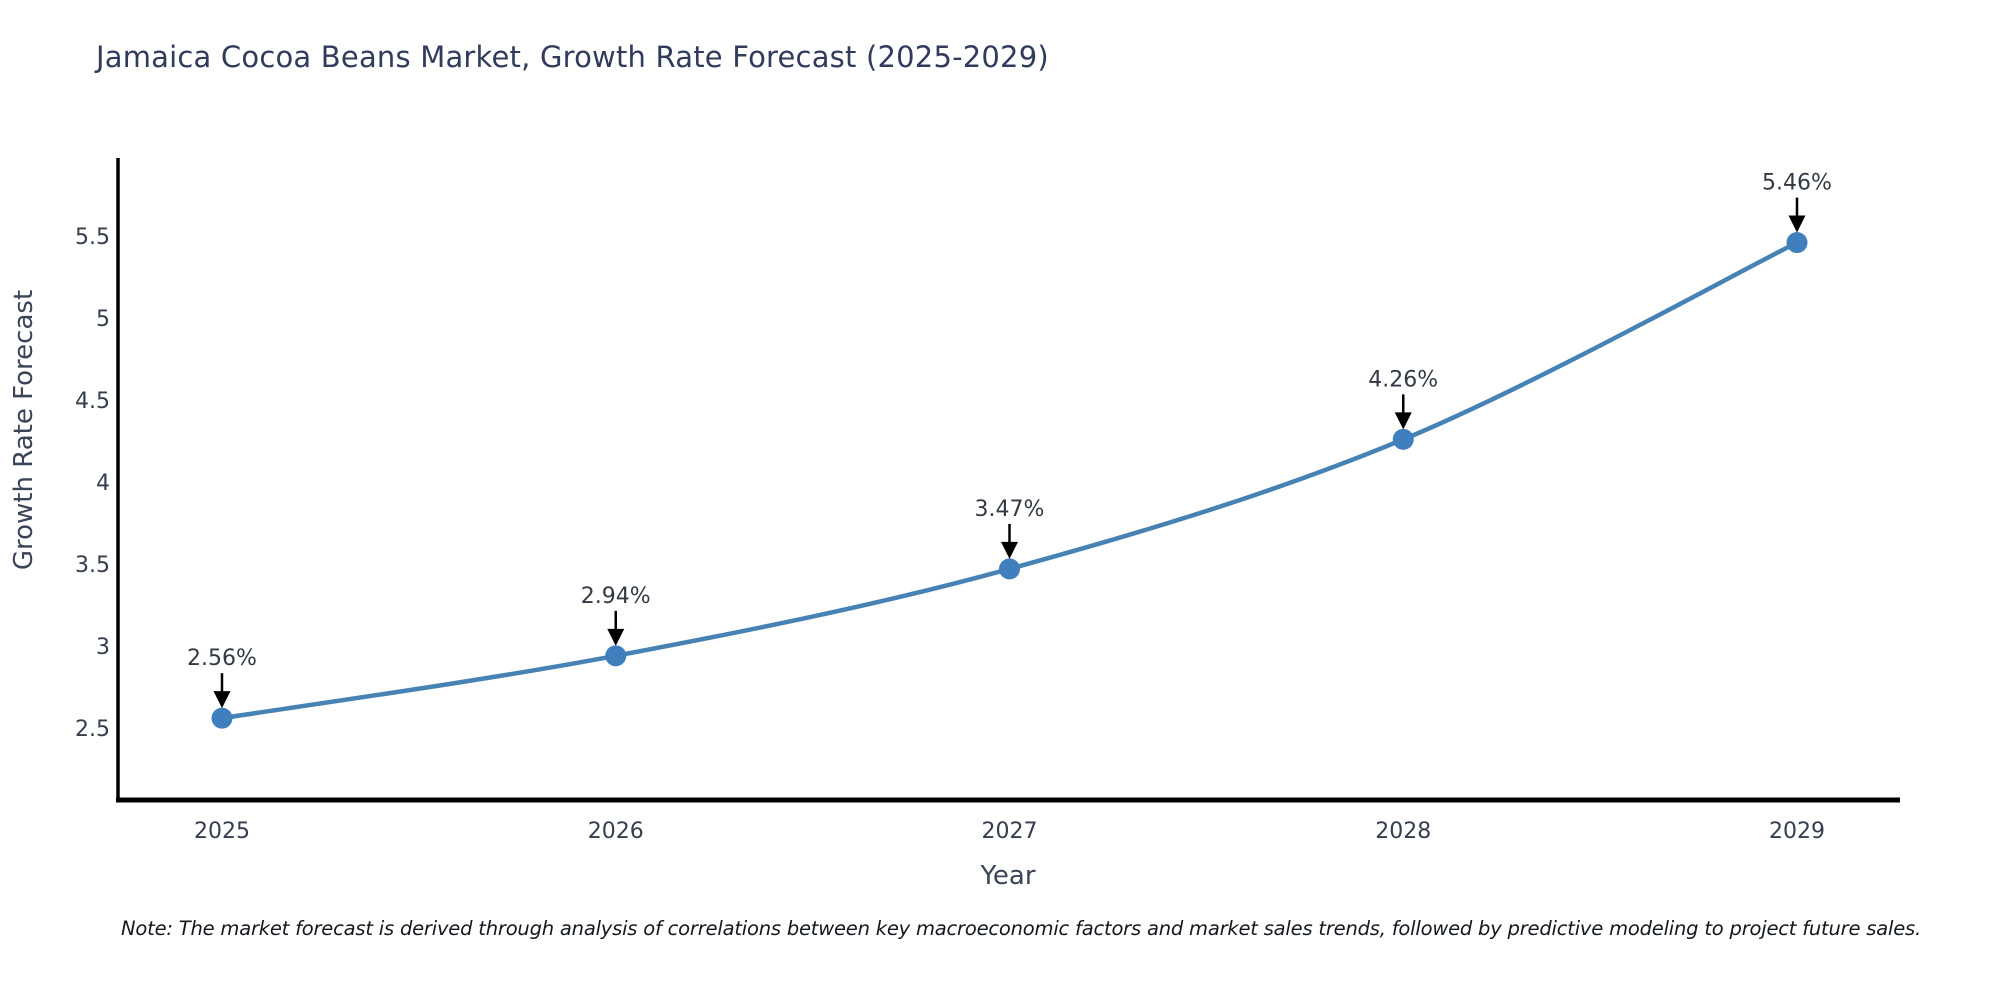 The width and height of the screenshot is (2000, 1000). I want to click on annotation-label: 4.26%, so click(1403, 379).